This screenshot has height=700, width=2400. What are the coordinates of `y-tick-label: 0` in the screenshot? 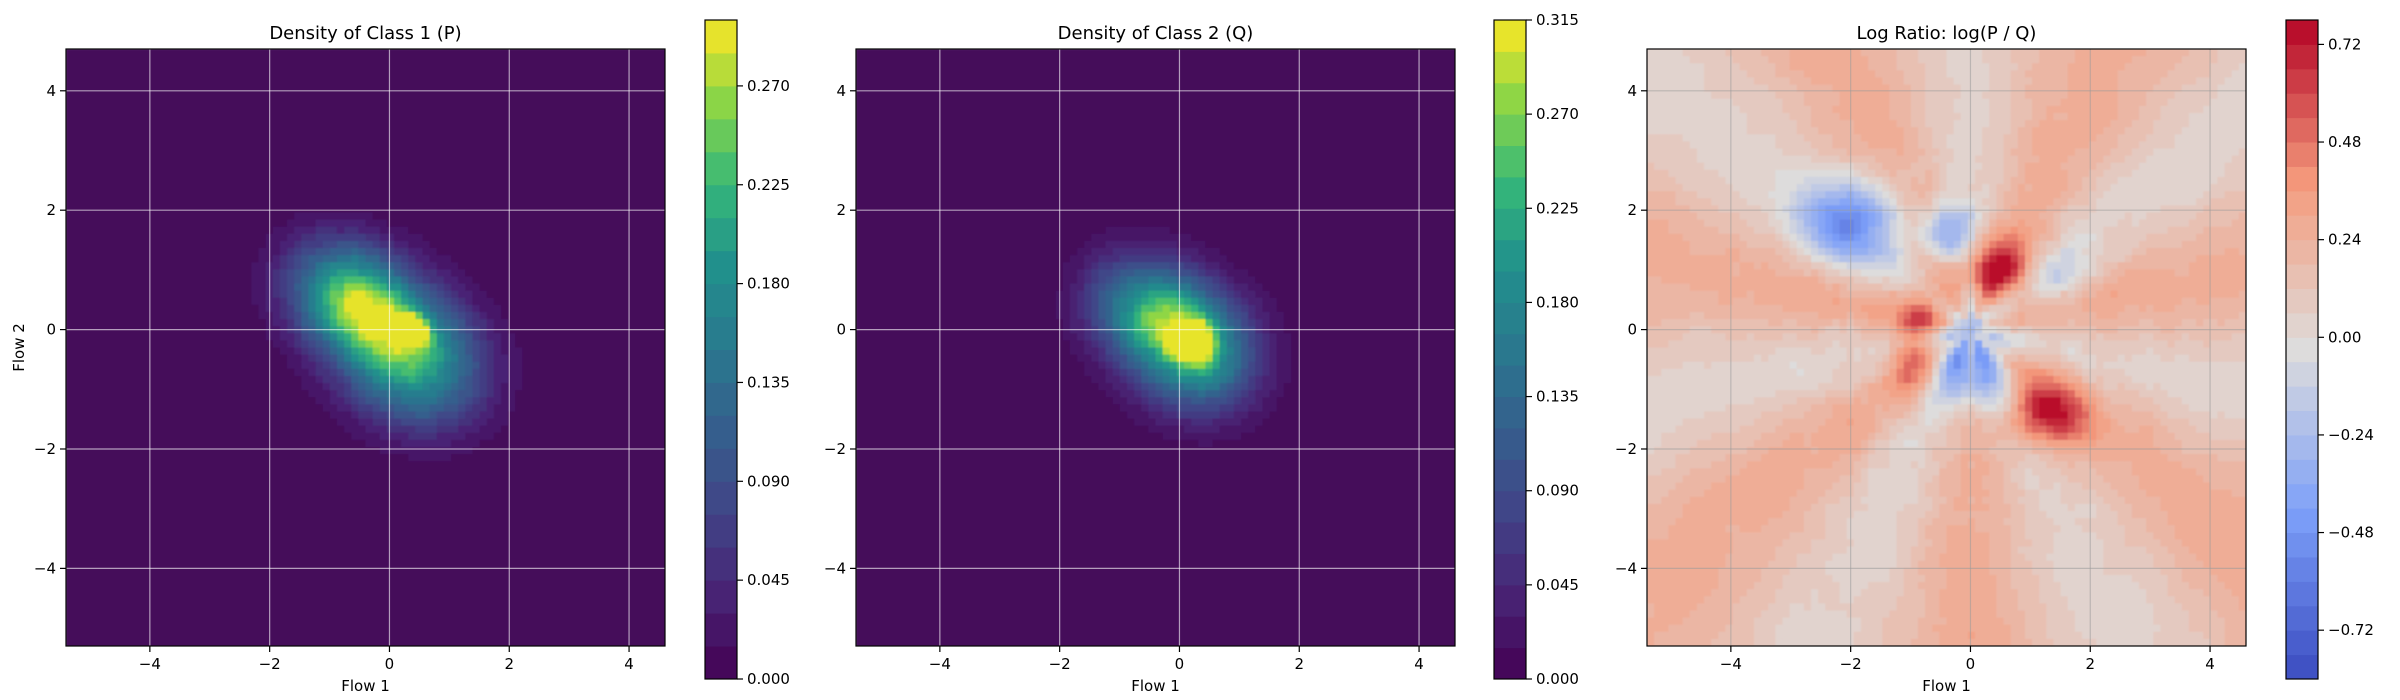 It's located at (1632, 330).